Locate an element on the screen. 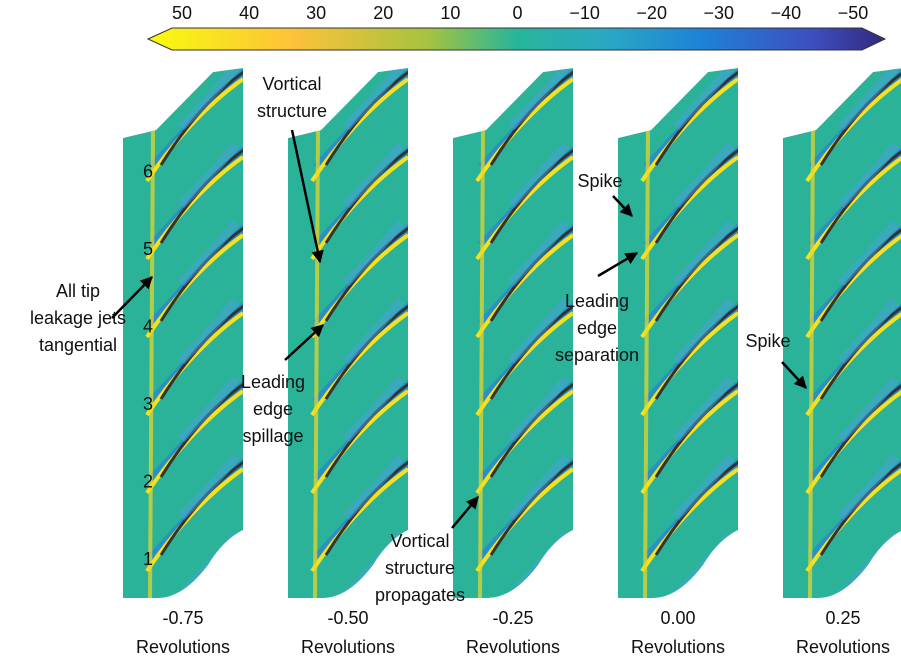 The image size is (901, 664). panel-time: 0.00 is located at coordinates (677, 618).